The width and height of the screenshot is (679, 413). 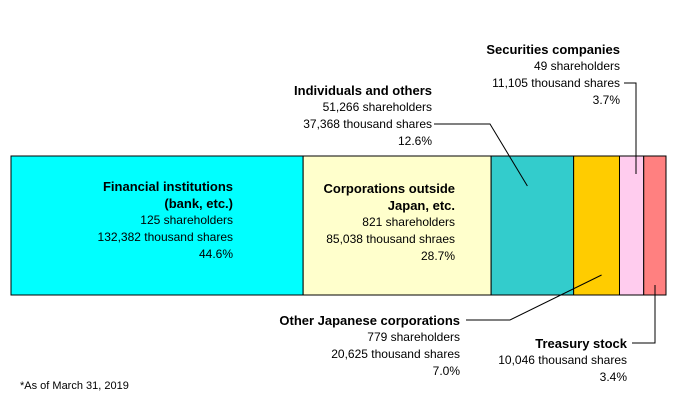 I want to click on segment-name-line: Japan, etc., so click(x=421, y=205).